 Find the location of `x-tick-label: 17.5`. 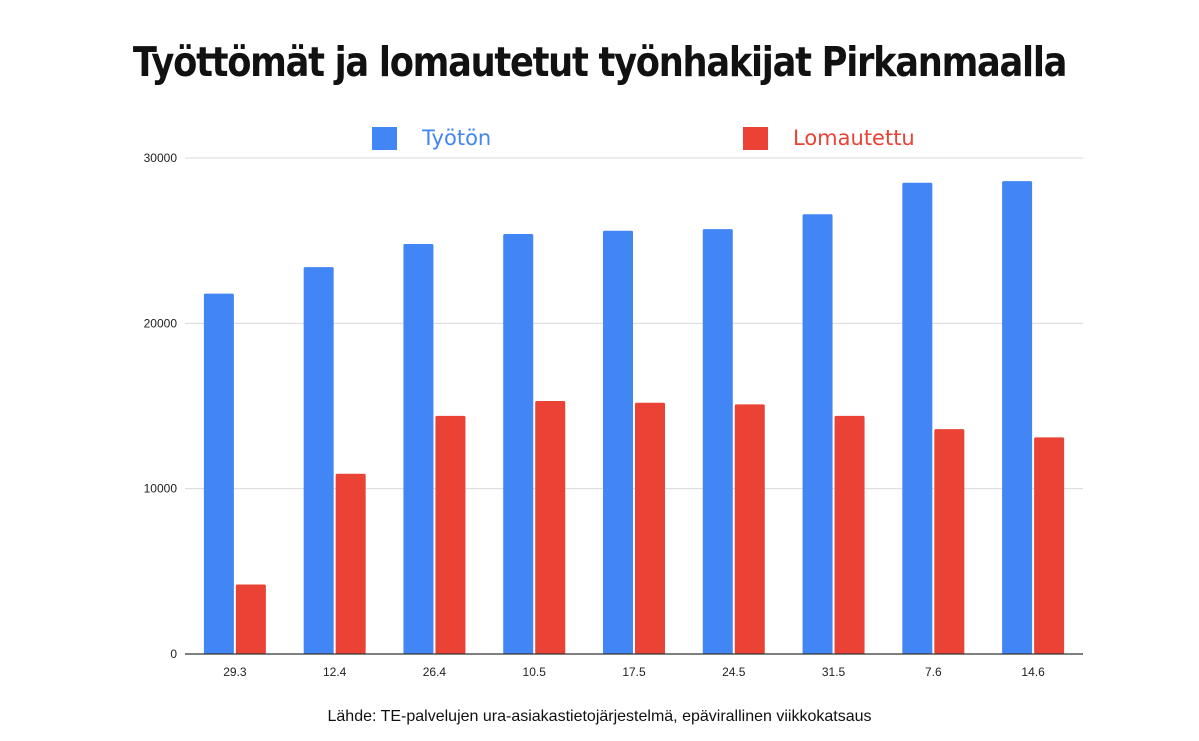

x-tick-label: 17.5 is located at coordinates (634, 672).